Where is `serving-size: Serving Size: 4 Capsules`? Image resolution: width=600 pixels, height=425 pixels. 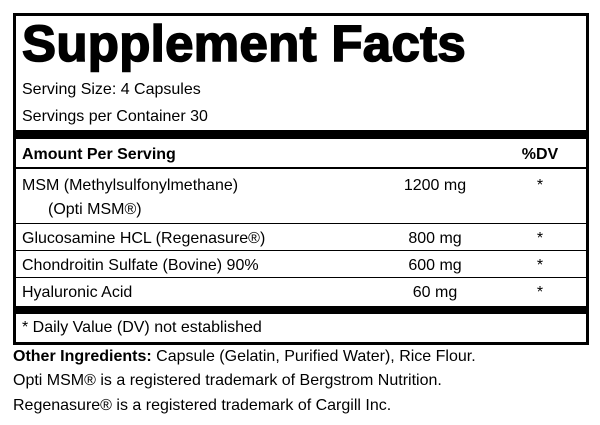 serving-size: Serving Size: 4 Capsules is located at coordinates (111, 89).